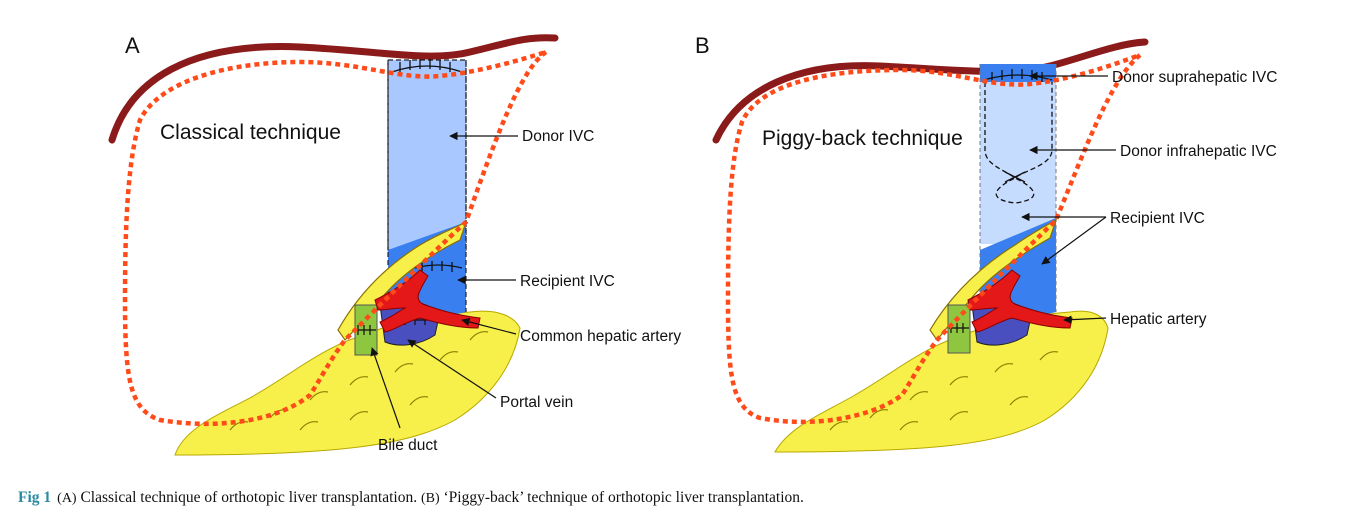 This screenshot has height=526, width=1347. I want to click on infrahepatic-stump-b, so click(1018, 143).